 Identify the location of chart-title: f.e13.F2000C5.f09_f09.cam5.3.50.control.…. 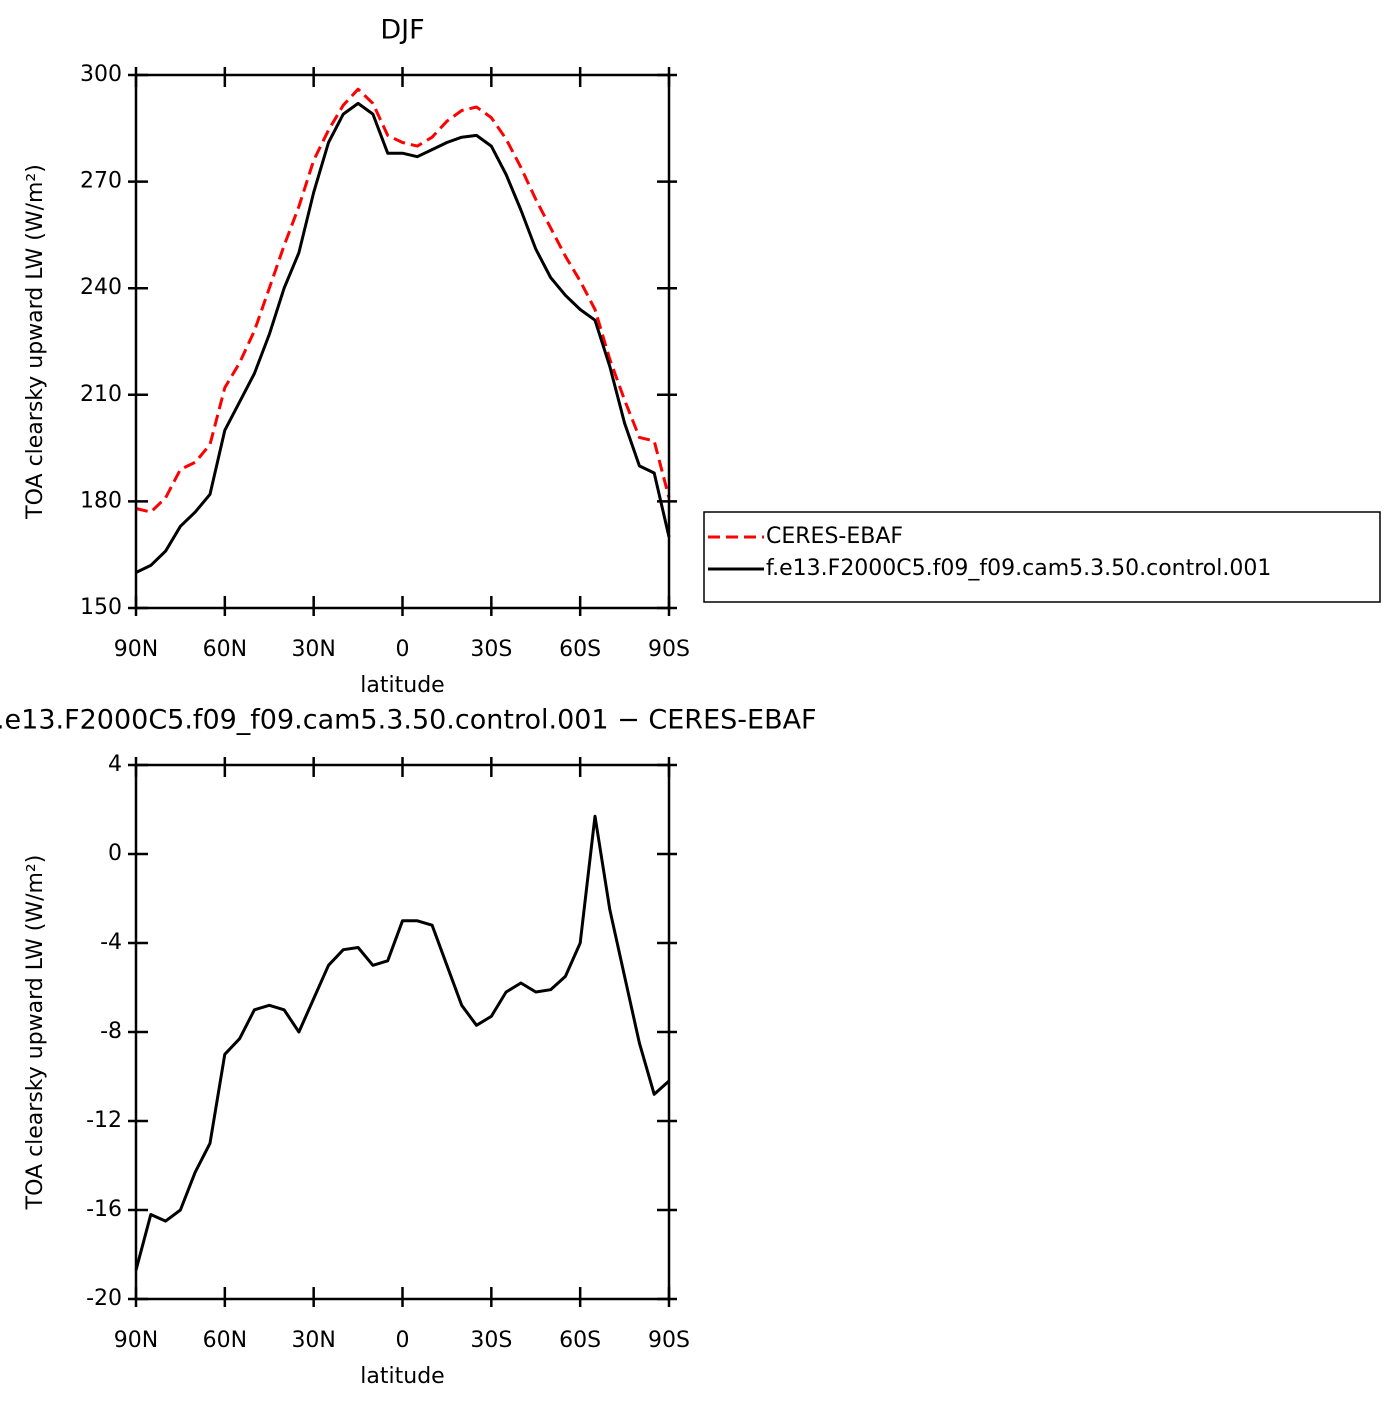
(408, 720).